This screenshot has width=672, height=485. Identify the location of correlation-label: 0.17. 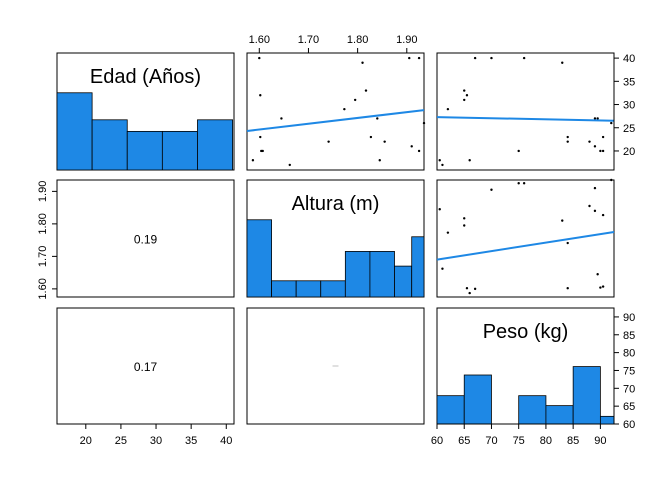
(146, 367).